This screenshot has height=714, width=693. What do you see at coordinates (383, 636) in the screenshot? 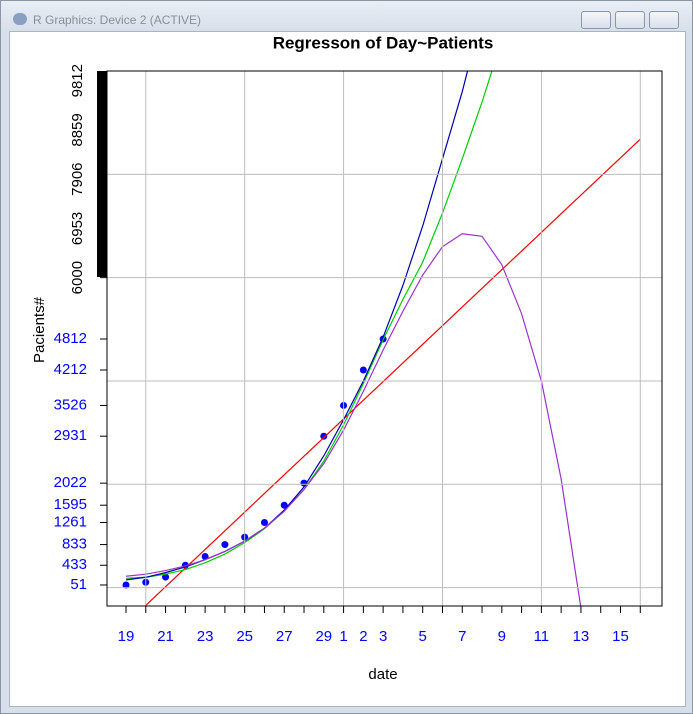
I see `x-tick-label: 3` at bounding box center [383, 636].